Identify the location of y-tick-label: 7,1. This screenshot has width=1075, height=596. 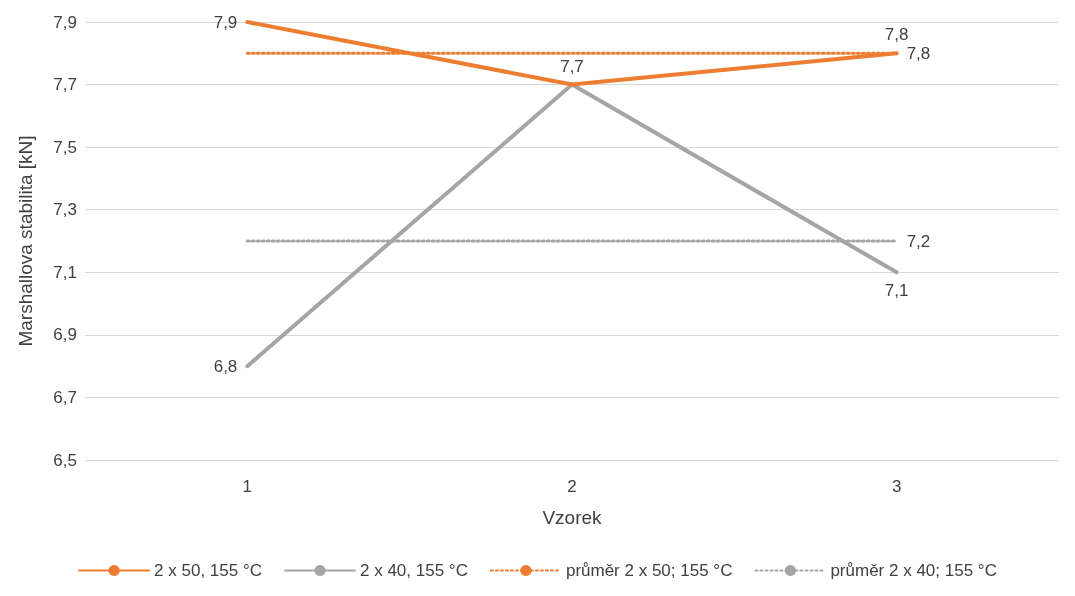
(65, 272).